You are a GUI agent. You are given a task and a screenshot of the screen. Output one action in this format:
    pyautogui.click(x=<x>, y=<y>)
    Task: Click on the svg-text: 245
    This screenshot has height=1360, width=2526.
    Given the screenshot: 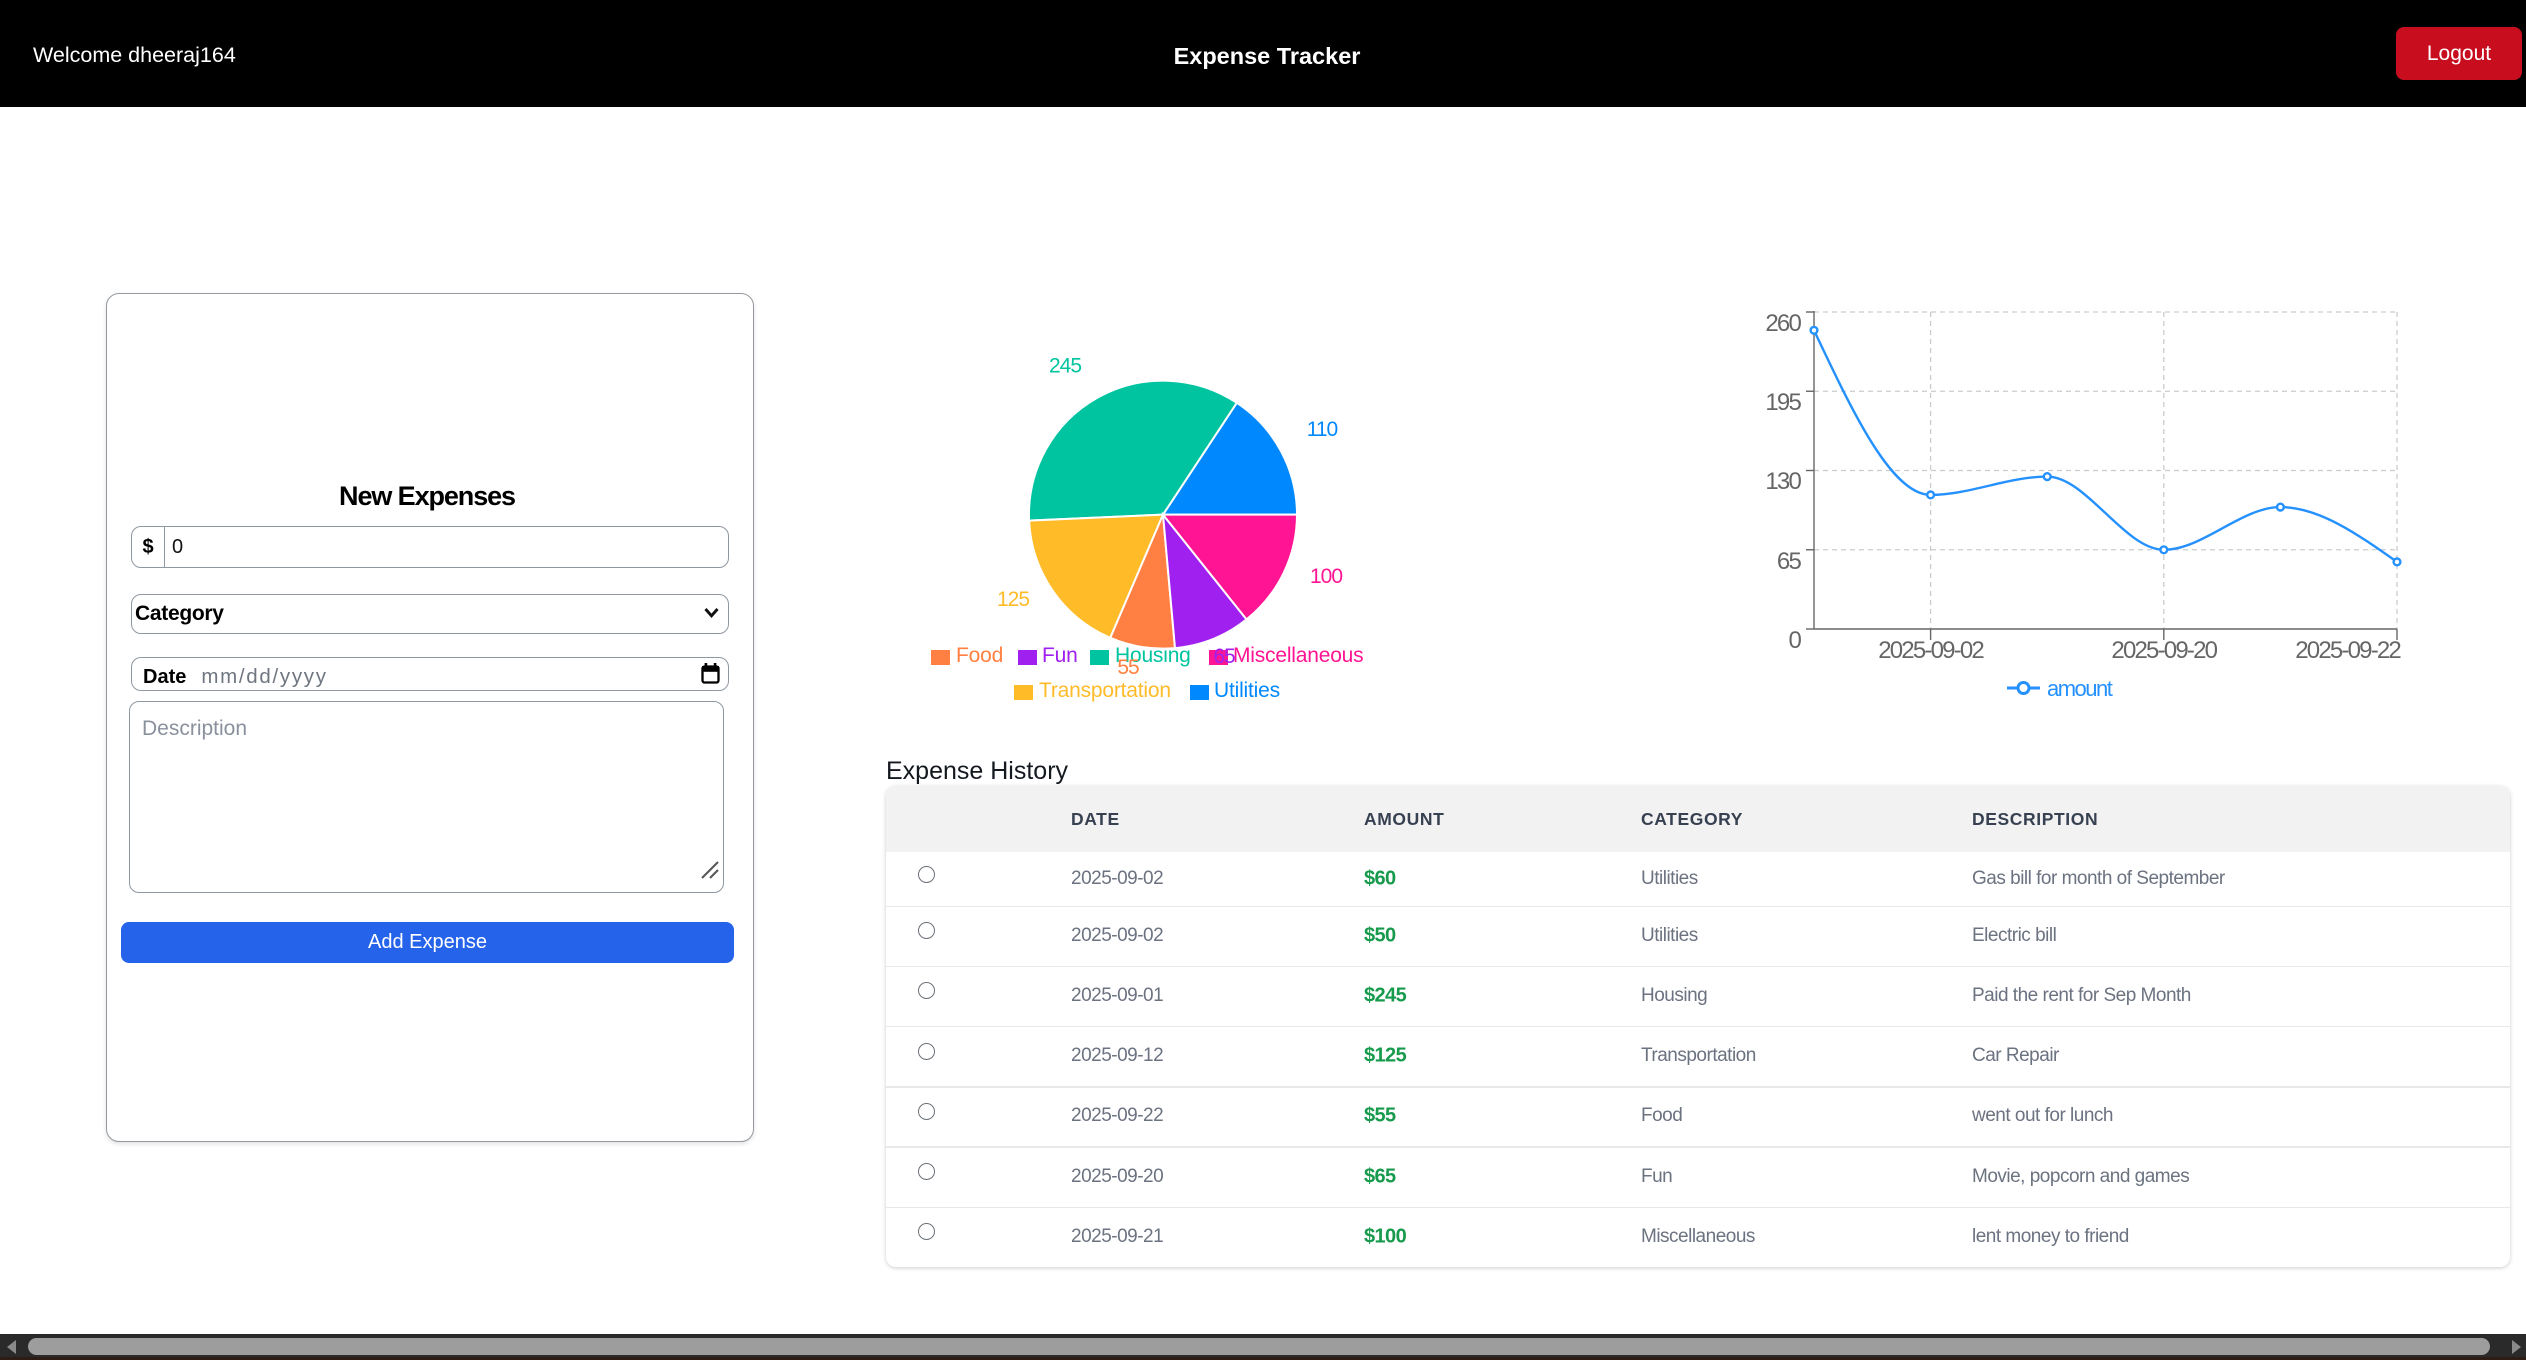 What is the action you would take?
    pyautogui.click(x=1065, y=366)
    